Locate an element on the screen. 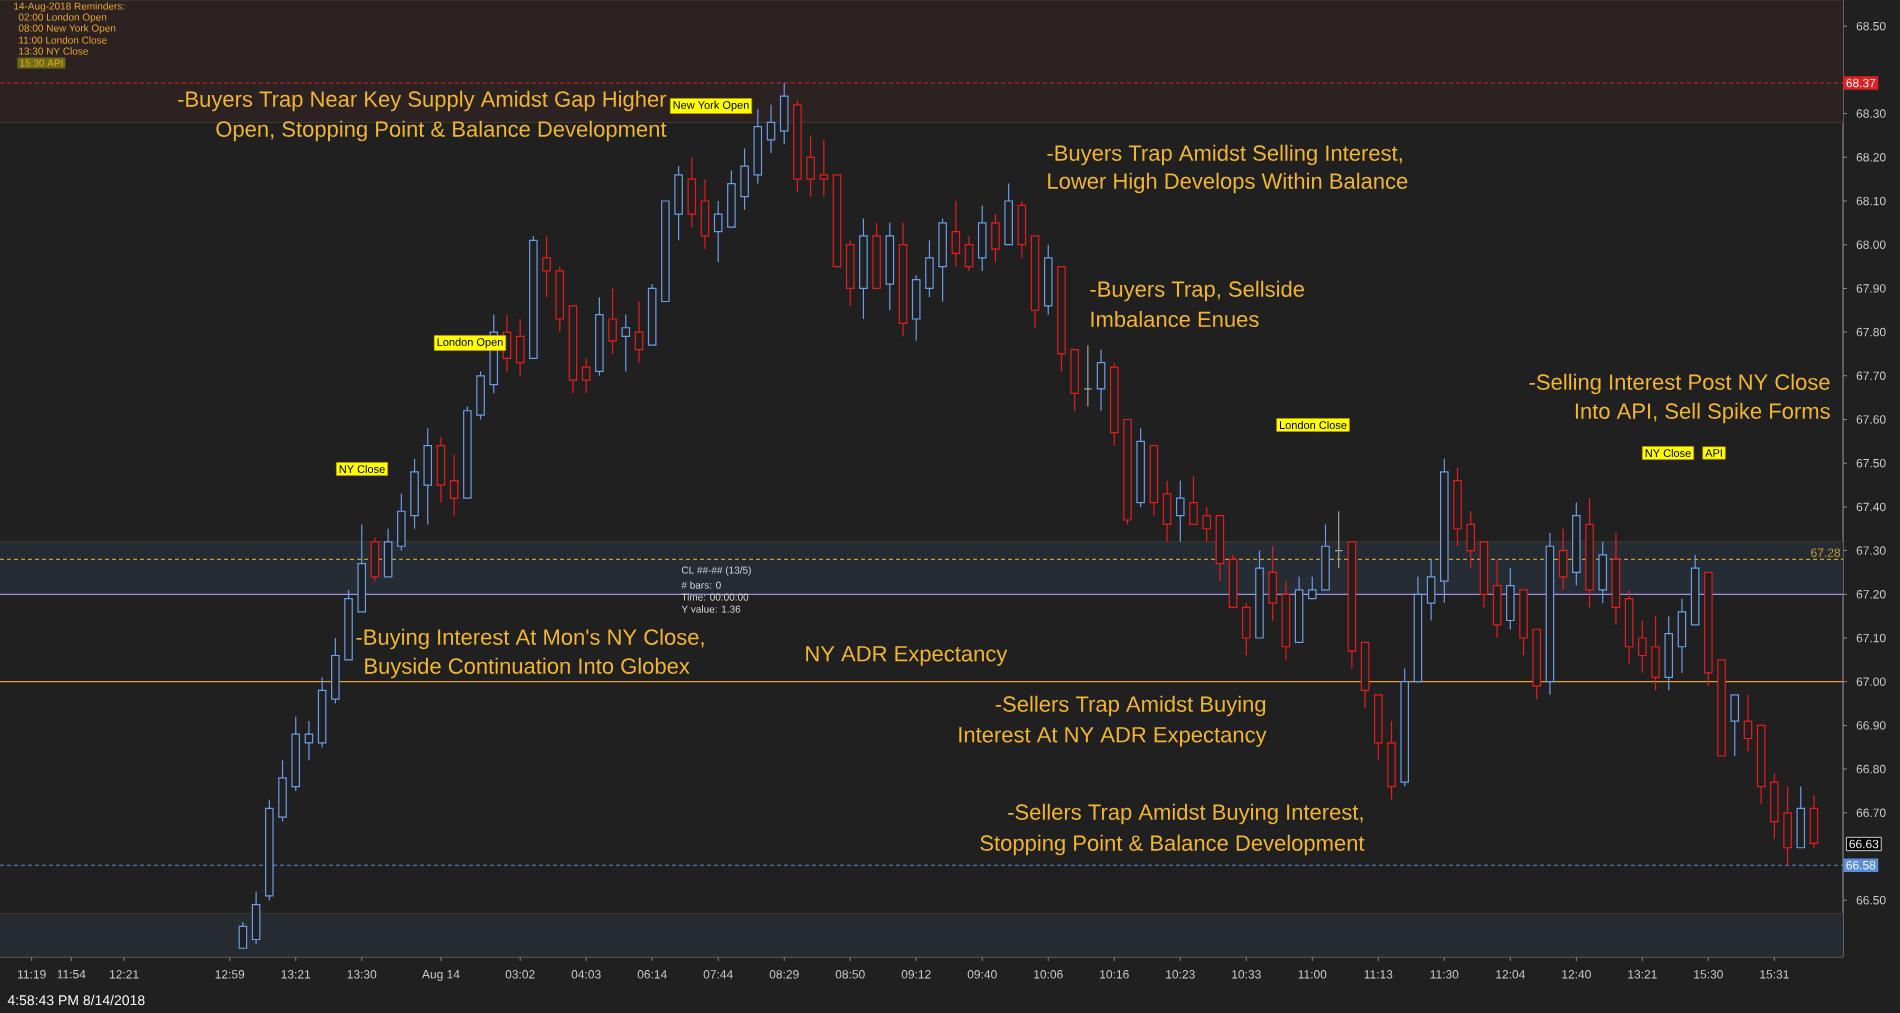 This screenshot has height=1013, width=1900. y-tick-label: 67.20 is located at coordinates (1871, 594).